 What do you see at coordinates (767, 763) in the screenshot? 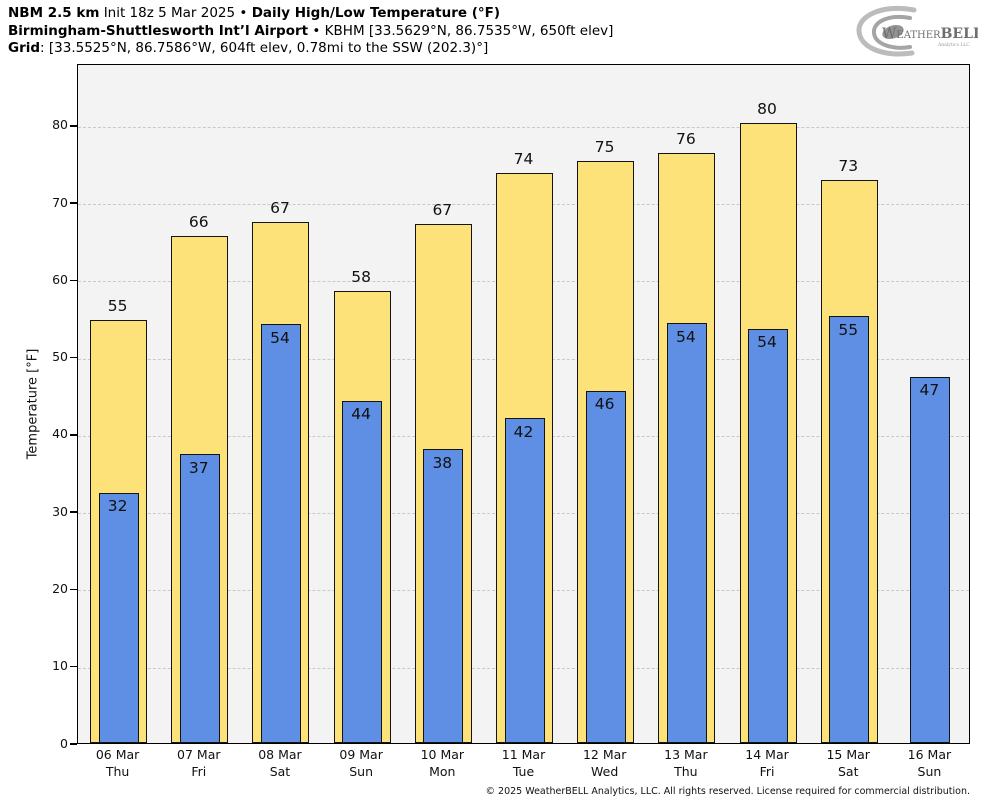
I see `x-axis-label: 14 Mar Fri` at bounding box center [767, 763].